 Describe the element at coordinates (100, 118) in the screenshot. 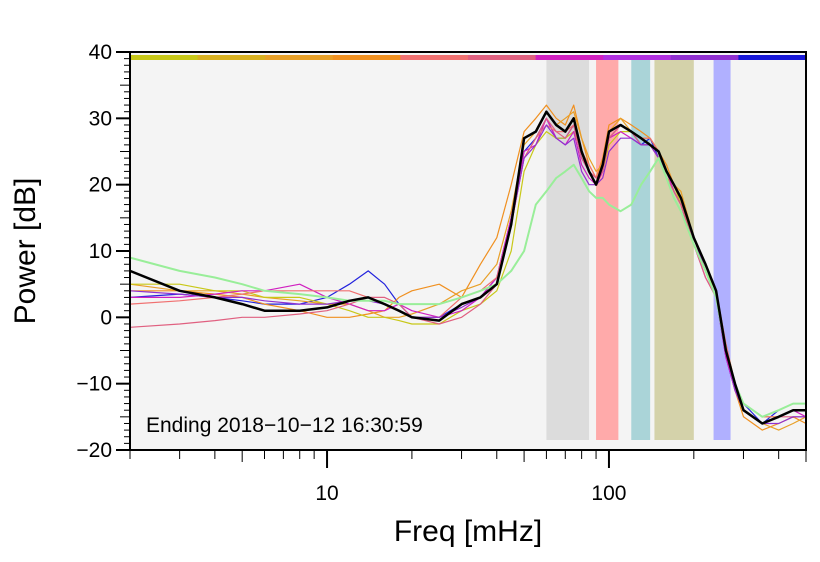

I see `y-tick-label: 30` at that location.